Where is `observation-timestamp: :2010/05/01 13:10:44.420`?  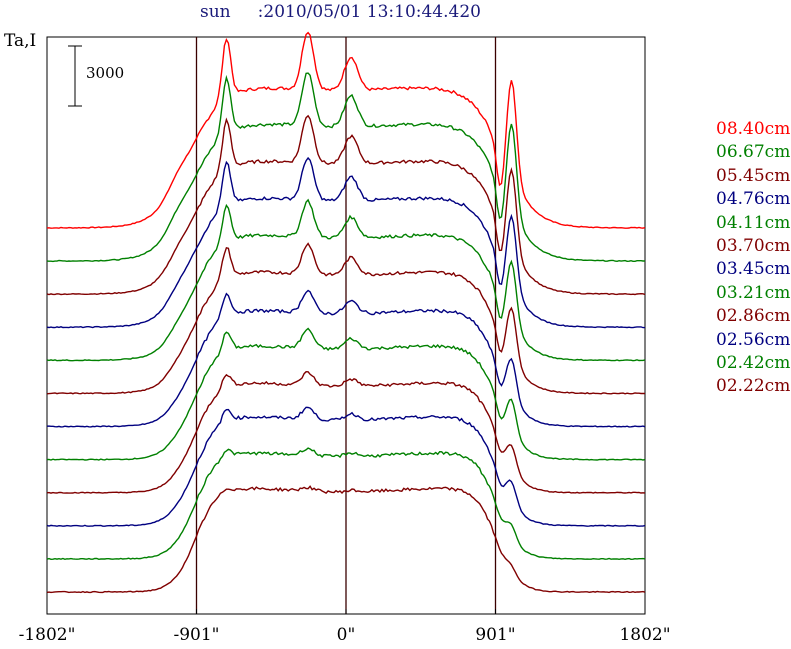
observation-timestamp: :2010/05/01 13:10:44.420 is located at coordinates (369, 12).